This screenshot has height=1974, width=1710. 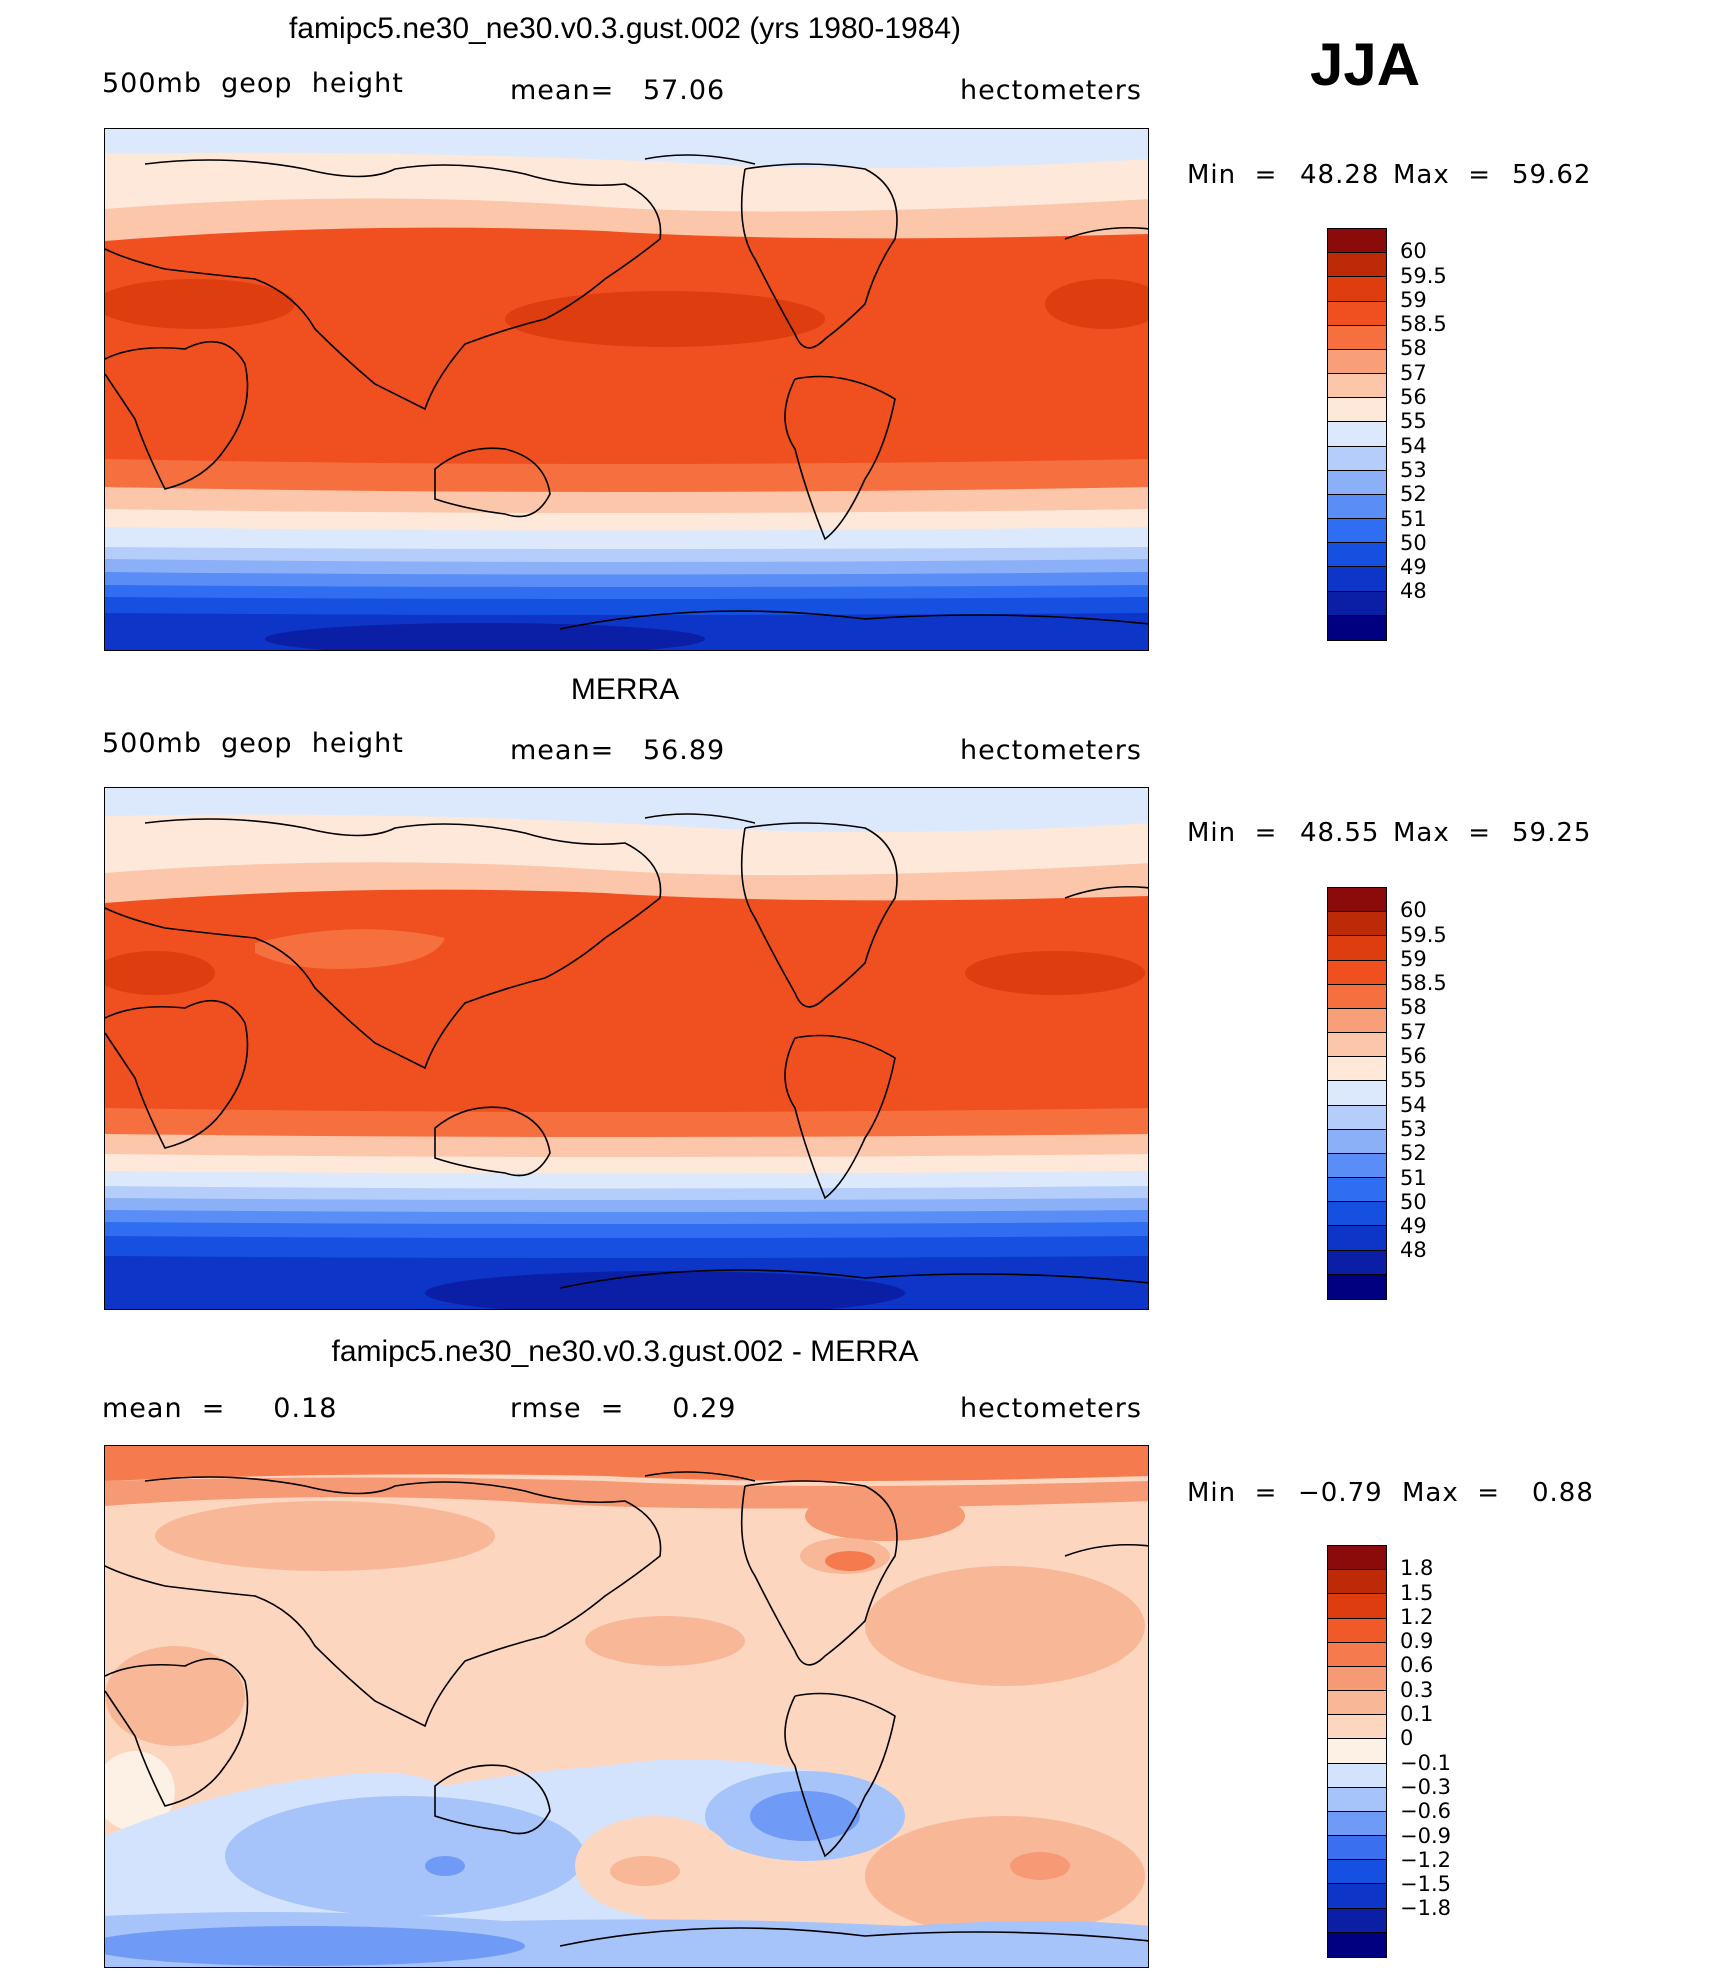 What do you see at coordinates (1425, 1859) in the screenshot?
I see `colorbar-tick-label: −1.2` at bounding box center [1425, 1859].